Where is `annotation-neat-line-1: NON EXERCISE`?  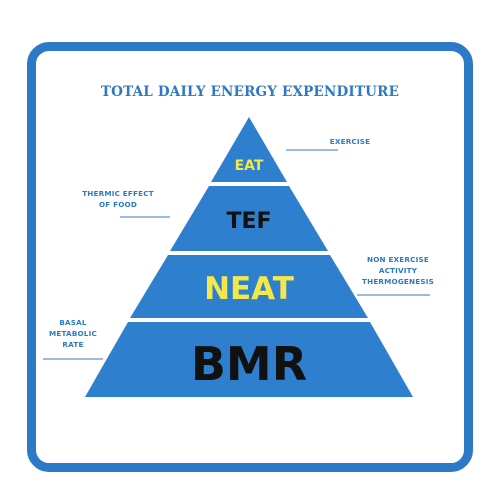
annotation-neat-line-1: NON EXERCISE is located at coordinates (398, 259).